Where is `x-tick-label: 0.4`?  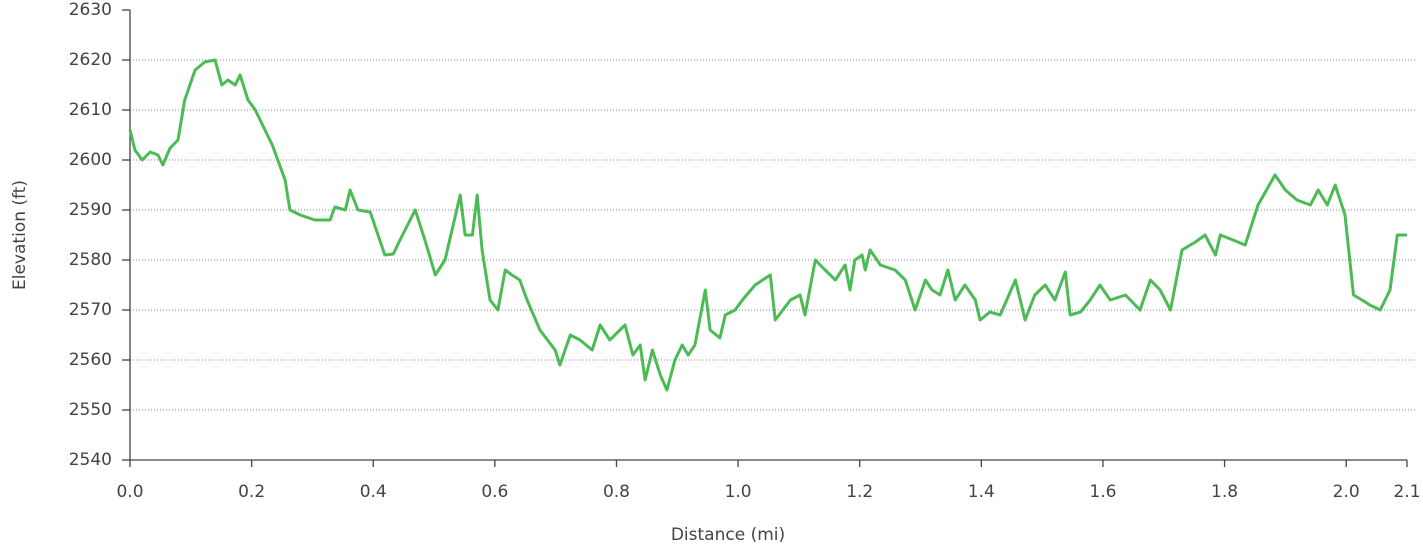 x-tick-label: 0.4 is located at coordinates (373, 492).